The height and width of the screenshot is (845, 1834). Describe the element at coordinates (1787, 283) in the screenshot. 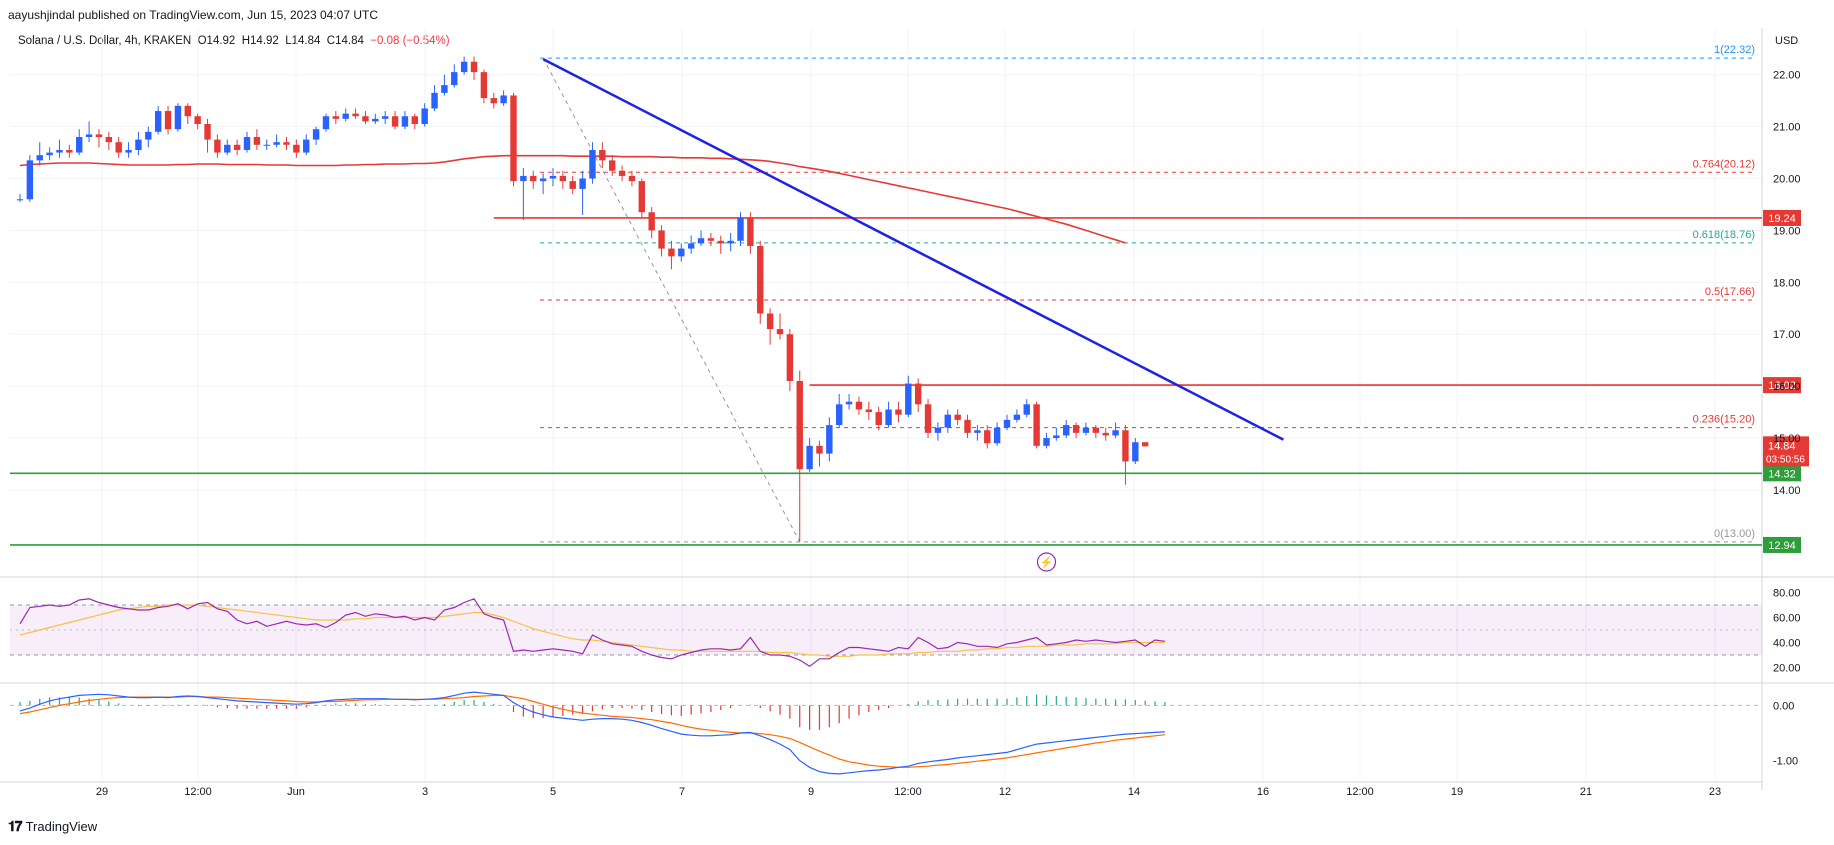

I see `price-tick-4: 18.00` at that location.